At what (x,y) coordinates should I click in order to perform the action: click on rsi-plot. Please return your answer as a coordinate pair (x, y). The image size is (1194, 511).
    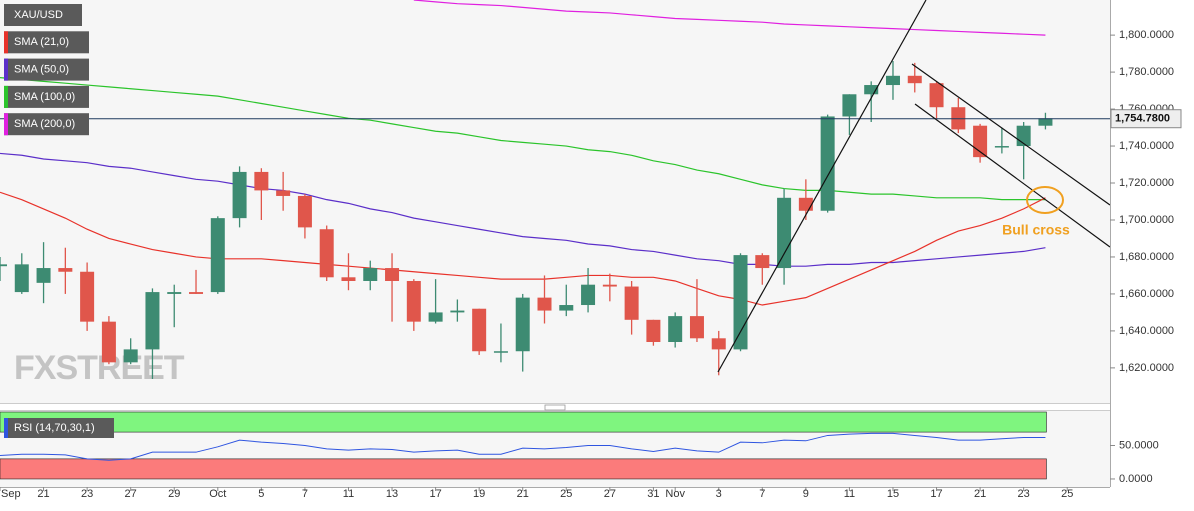
    Looking at the image, I should click on (523, 445).